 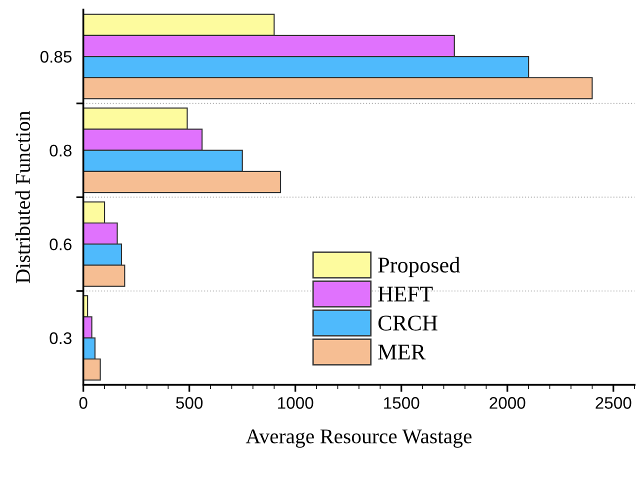 I want to click on x-tick-label: 2500, so click(x=614, y=403).